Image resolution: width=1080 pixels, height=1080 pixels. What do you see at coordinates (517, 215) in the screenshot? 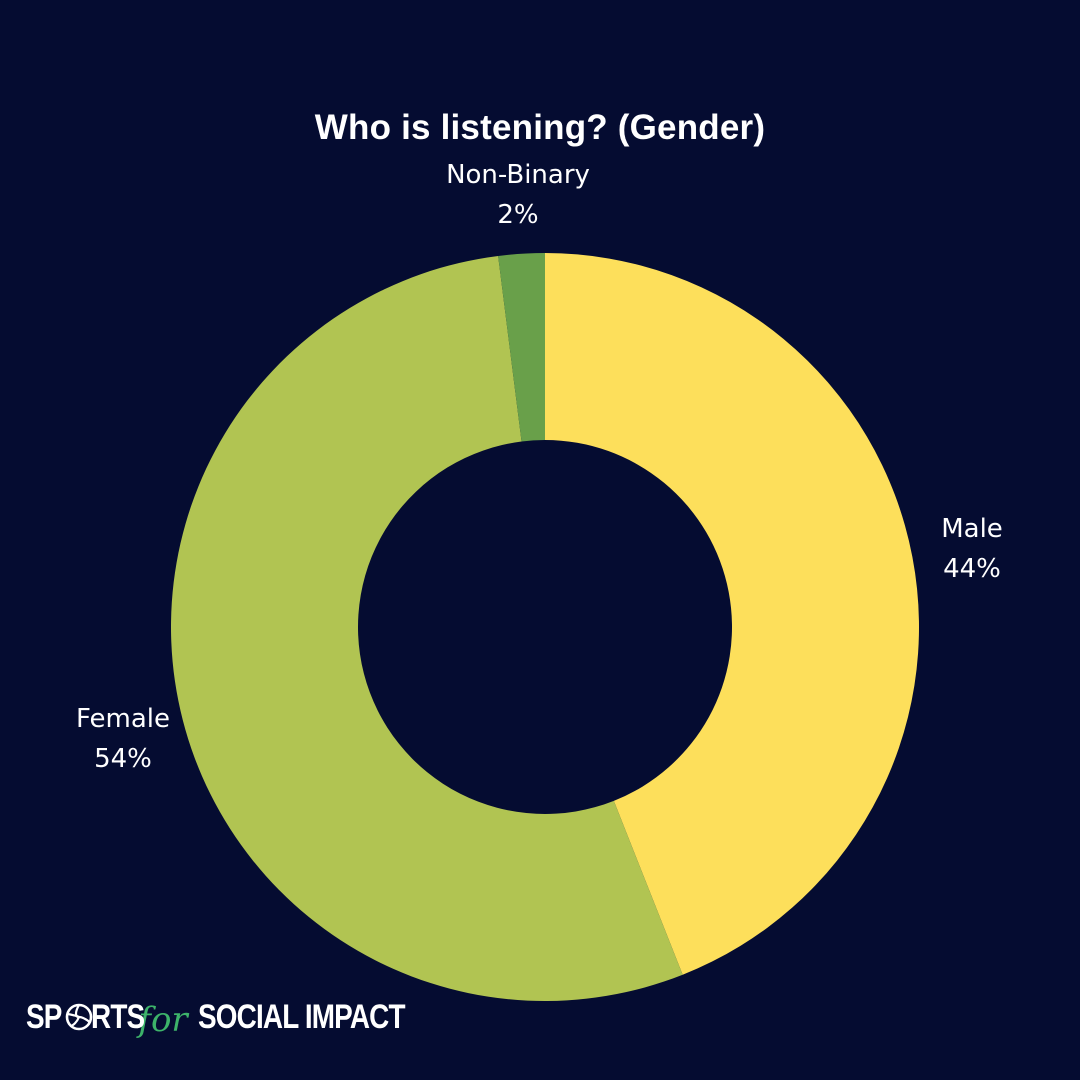
I see `label-value-non-binary: 2%` at bounding box center [517, 215].